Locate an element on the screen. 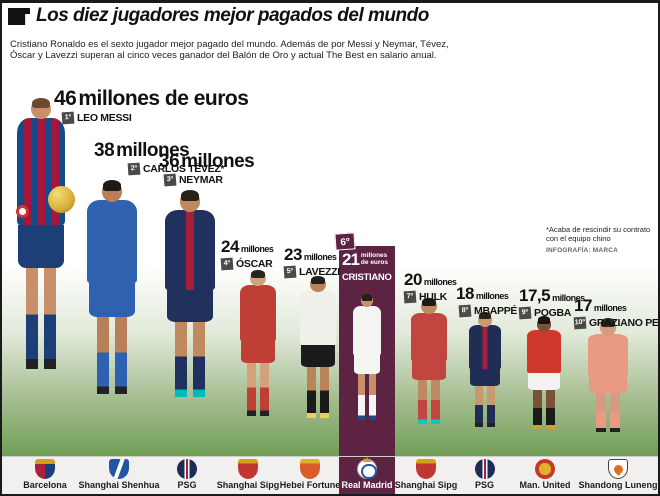 This screenshot has height=496, width=660. club-name: Shandong Luneng is located at coordinates (618, 485).